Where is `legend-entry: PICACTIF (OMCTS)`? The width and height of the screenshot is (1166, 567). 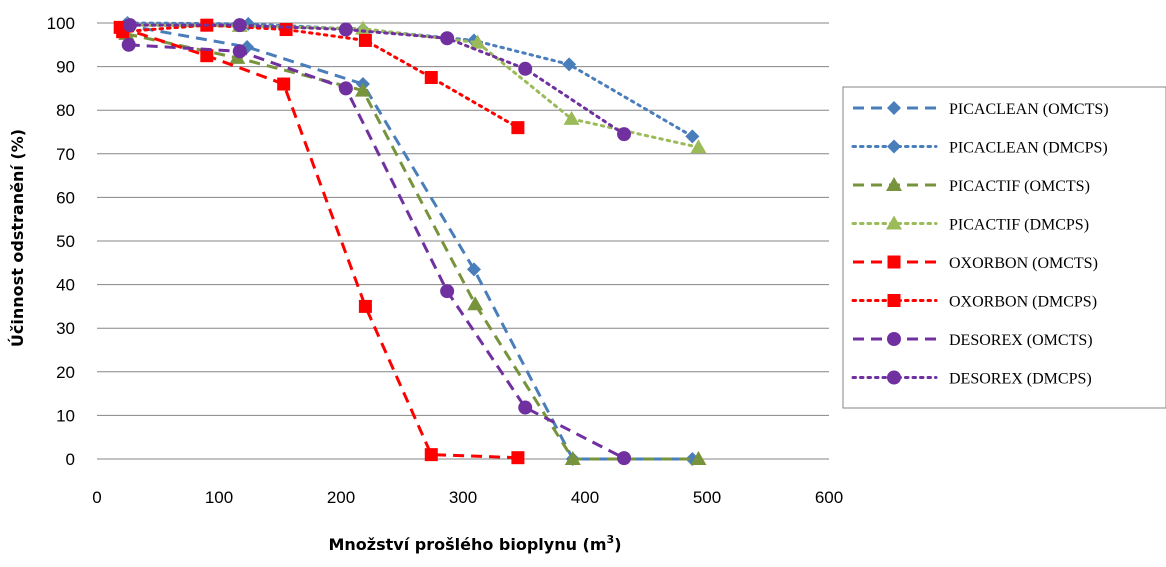 legend-entry: PICACTIF (OMCTS) is located at coordinates (971, 186).